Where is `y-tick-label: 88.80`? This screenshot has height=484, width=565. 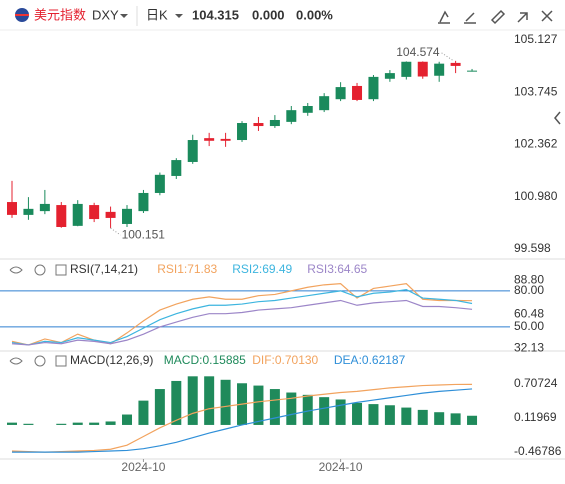
y-tick-label: 88.80 is located at coordinates (529, 279).